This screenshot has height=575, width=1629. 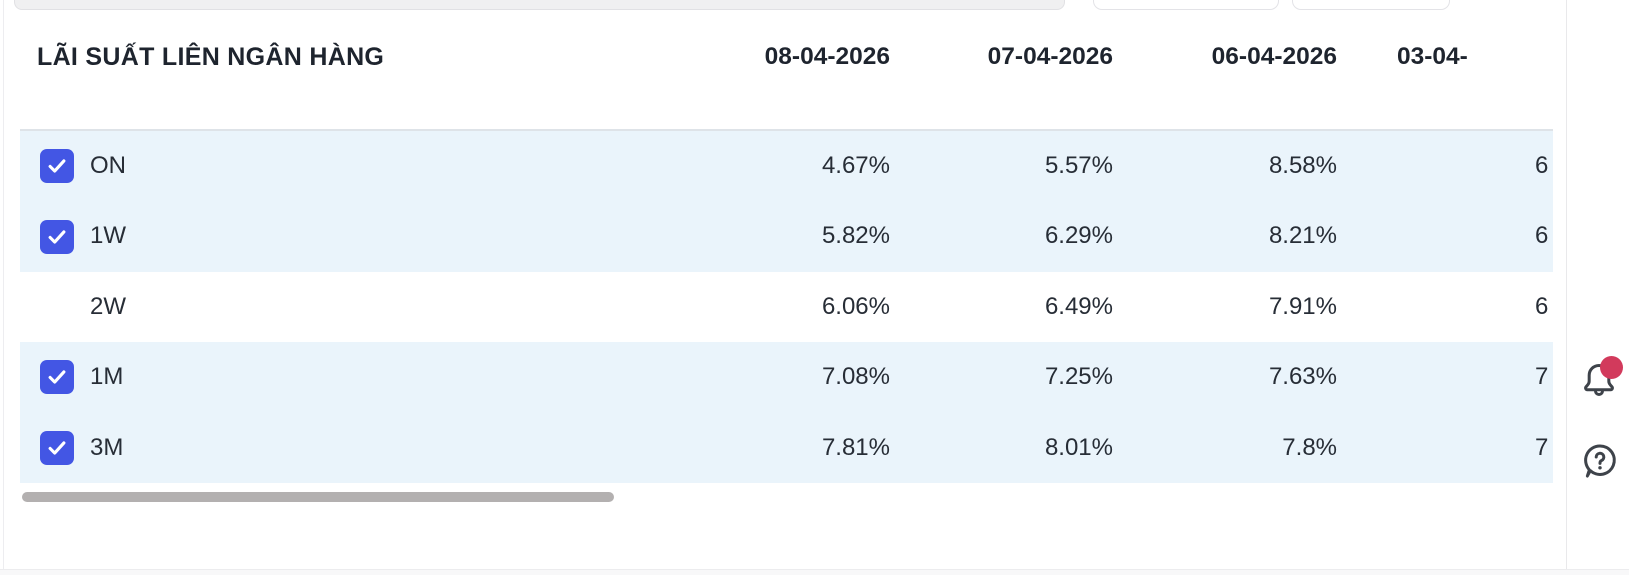 I want to click on column-header-date-2: 07-04-2026, so click(x=1050, y=56).